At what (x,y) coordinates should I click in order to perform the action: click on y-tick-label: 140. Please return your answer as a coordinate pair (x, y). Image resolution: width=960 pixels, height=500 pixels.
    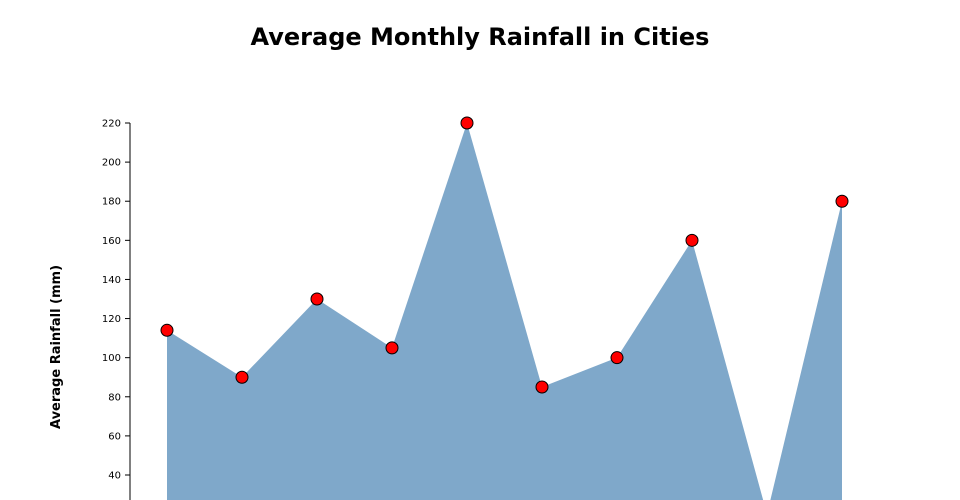
    Looking at the image, I should click on (111, 280).